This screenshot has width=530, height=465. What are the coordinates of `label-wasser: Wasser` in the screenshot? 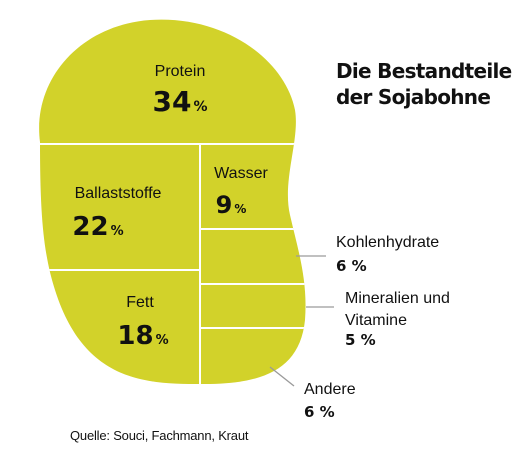 It's located at (241, 173).